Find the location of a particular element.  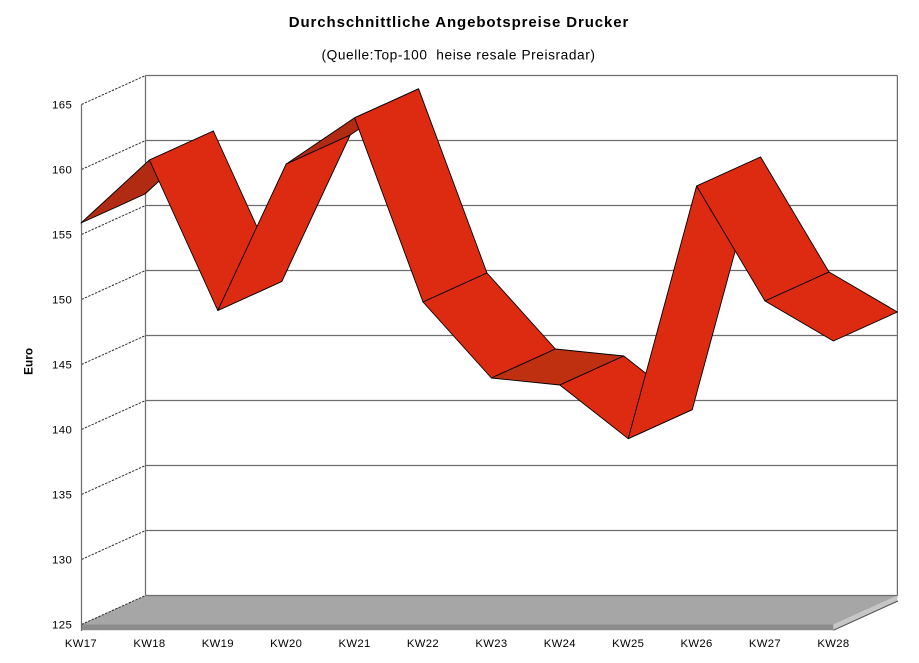

svg-text: KW18 is located at coordinates (149, 644).